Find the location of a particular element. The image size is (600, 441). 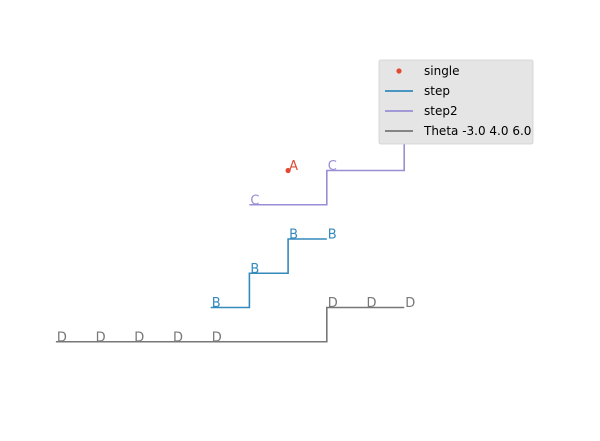

point-label-3-5: D is located at coordinates (333, 303).